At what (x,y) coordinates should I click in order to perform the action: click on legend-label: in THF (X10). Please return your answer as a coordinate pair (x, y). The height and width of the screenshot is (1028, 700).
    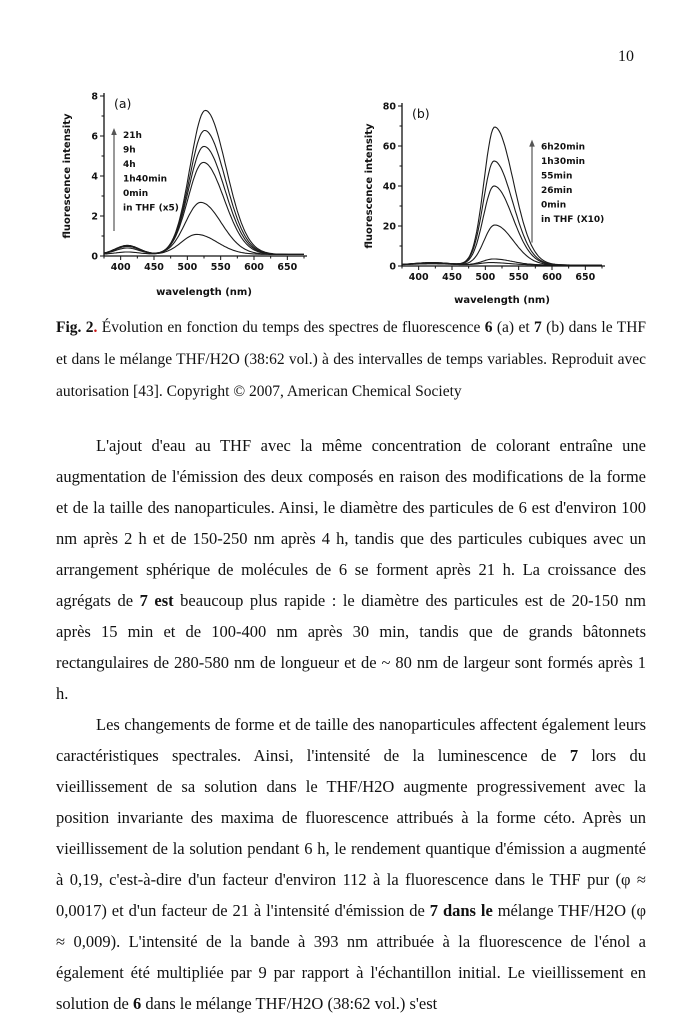
    Looking at the image, I should click on (572, 220).